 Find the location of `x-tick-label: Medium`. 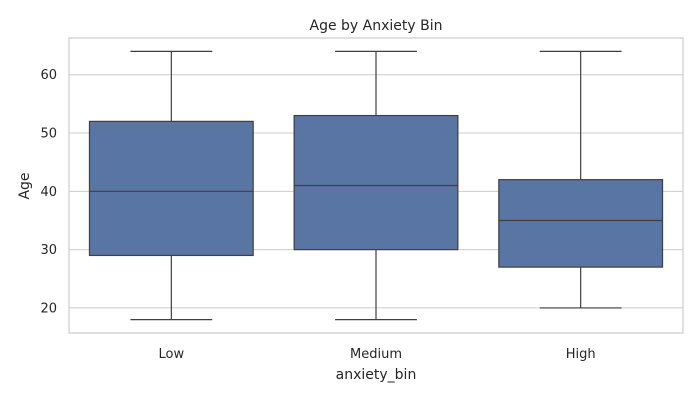

x-tick-label: Medium is located at coordinates (376, 354).